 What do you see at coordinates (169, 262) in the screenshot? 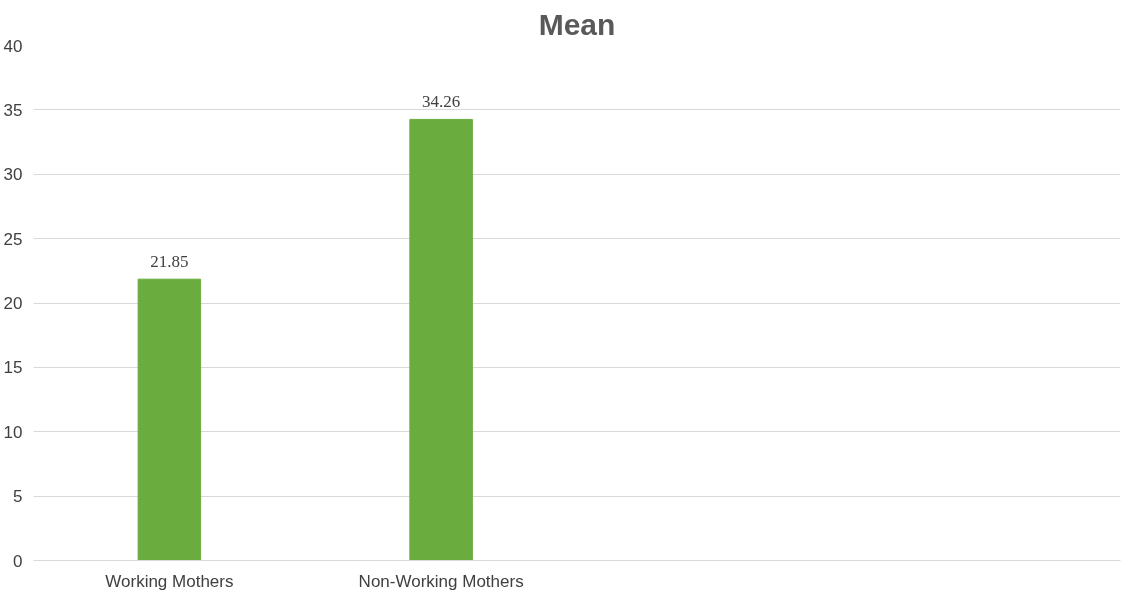
I see `data-label: 21.85` at bounding box center [169, 262].